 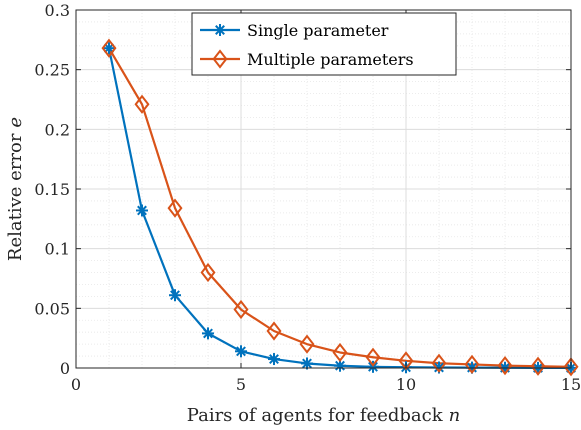 I want to click on legend-box, so click(x=324, y=44).